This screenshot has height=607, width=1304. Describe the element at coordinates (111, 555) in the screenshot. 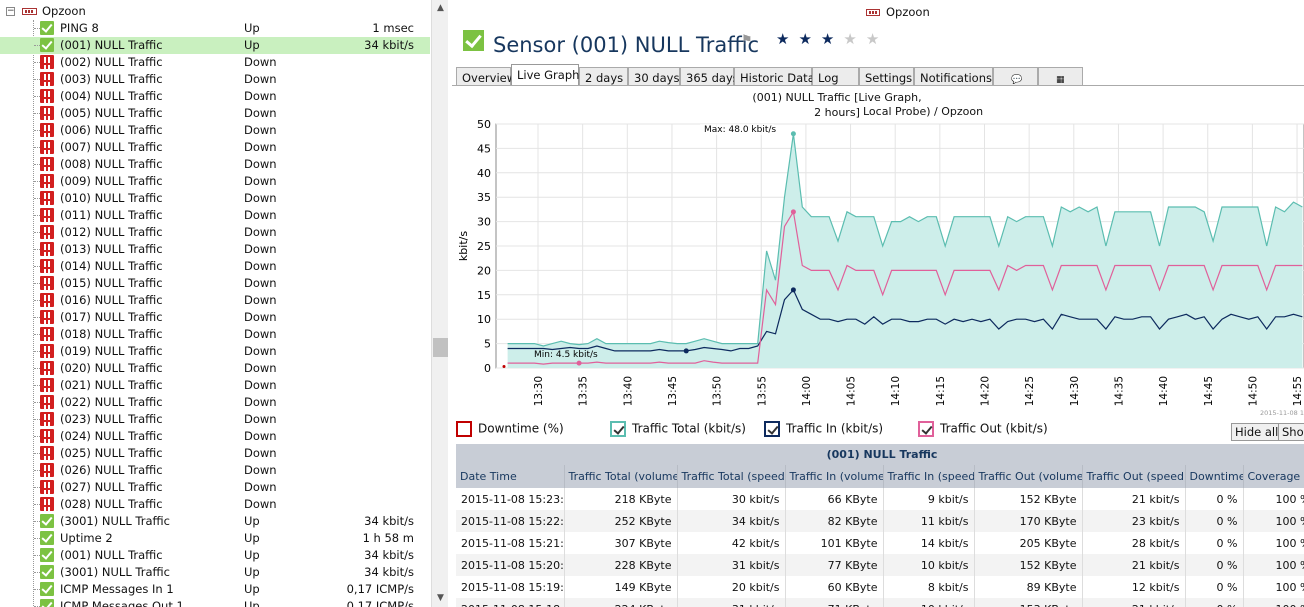

I see `sensor-name: (001) NULL Traffic` at that location.